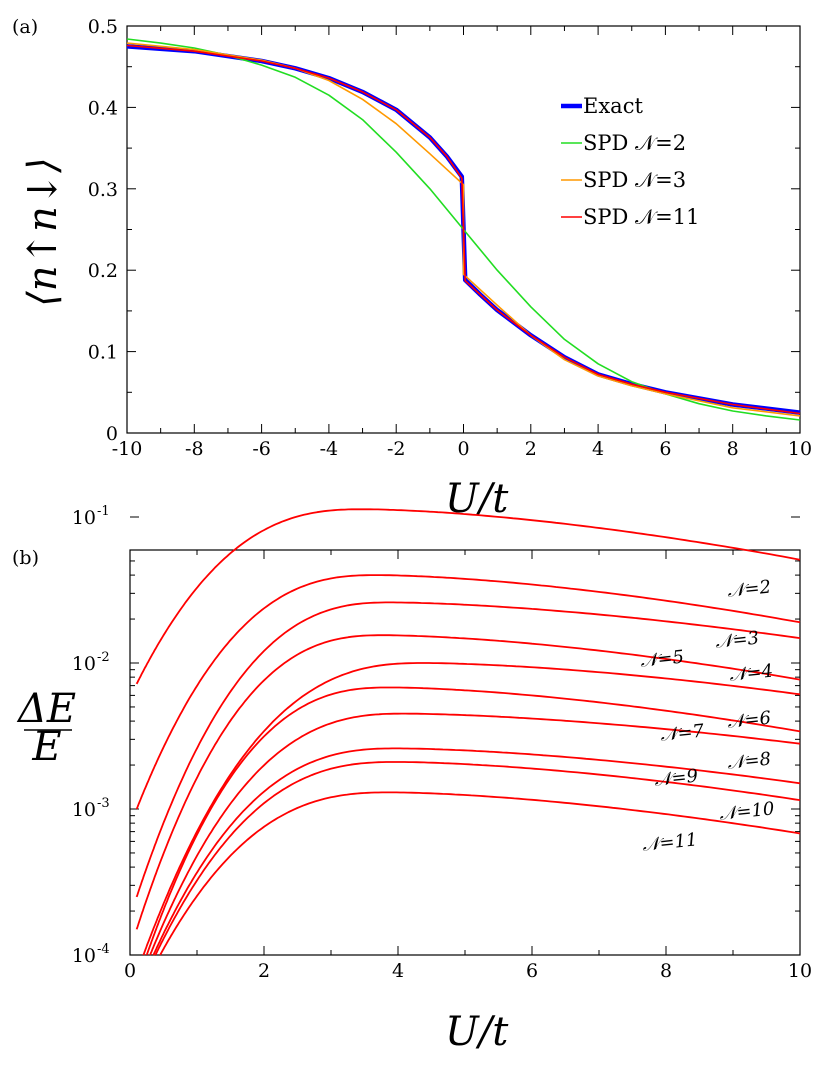  What do you see at coordinates (103, 27) in the screenshot?
I see `panel-a-y-tick-label: 0.5` at bounding box center [103, 27].